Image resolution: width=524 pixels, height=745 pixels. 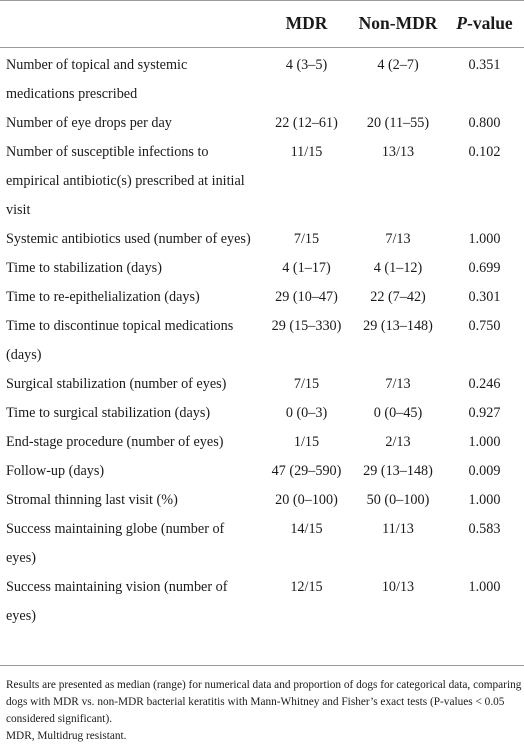 I want to click on row-label: Surgical stabilization (number of eyes), so click(x=116, y=384).